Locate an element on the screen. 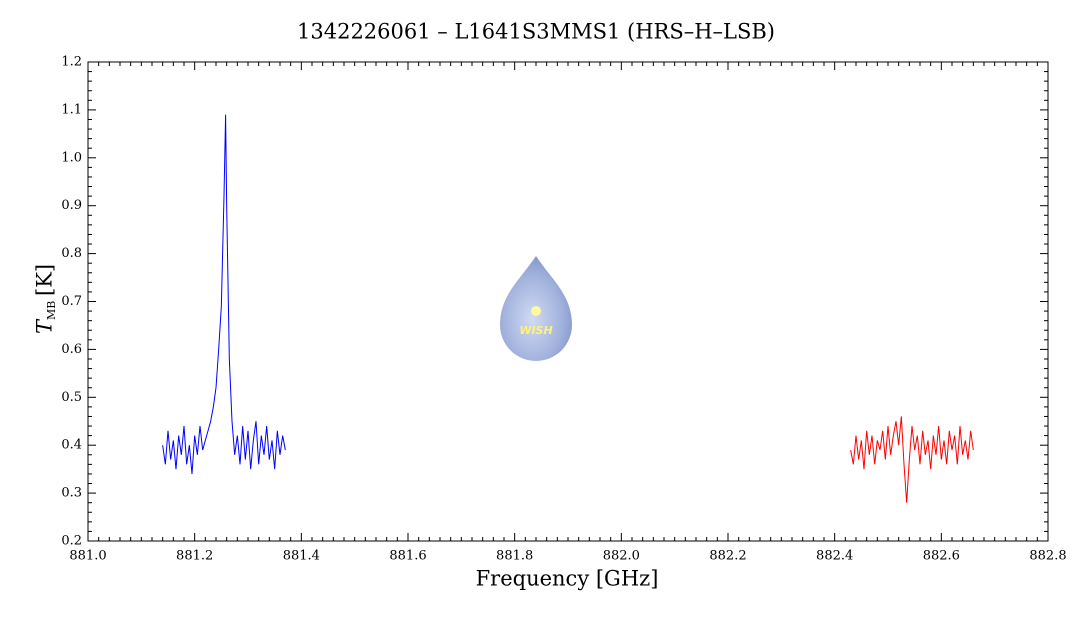 The image size is (1072, 618). y-tick-label: 0.5 is located at coordinates (71, 397).